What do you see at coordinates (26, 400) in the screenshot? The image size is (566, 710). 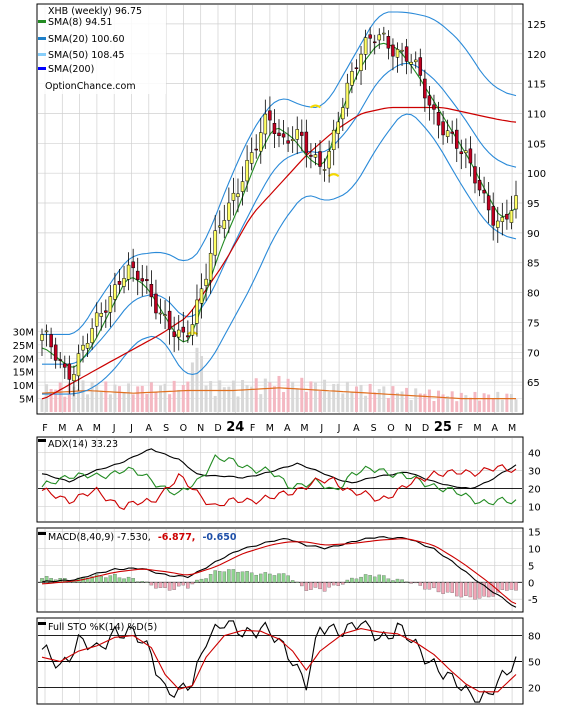 I see `volume-tick-label: 5M` at bounding box center [26, 400].